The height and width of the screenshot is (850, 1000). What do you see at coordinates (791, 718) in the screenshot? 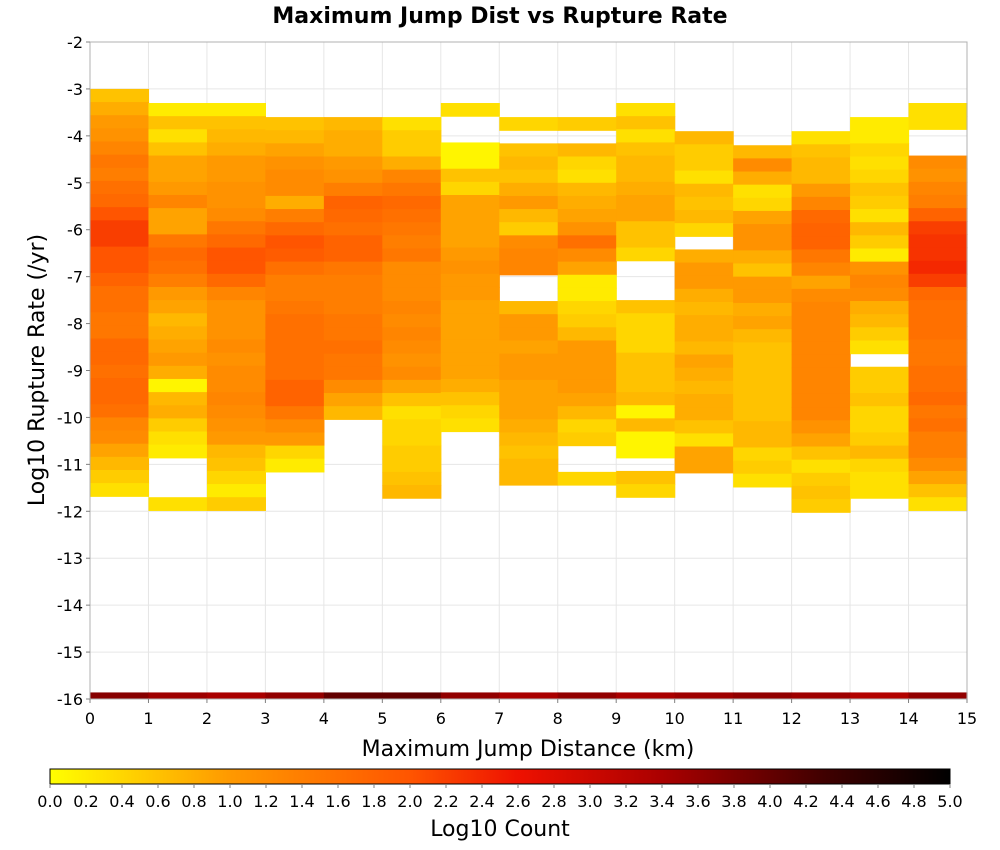
I see `x-tick-label: 12` at bounding box center [791, 718].